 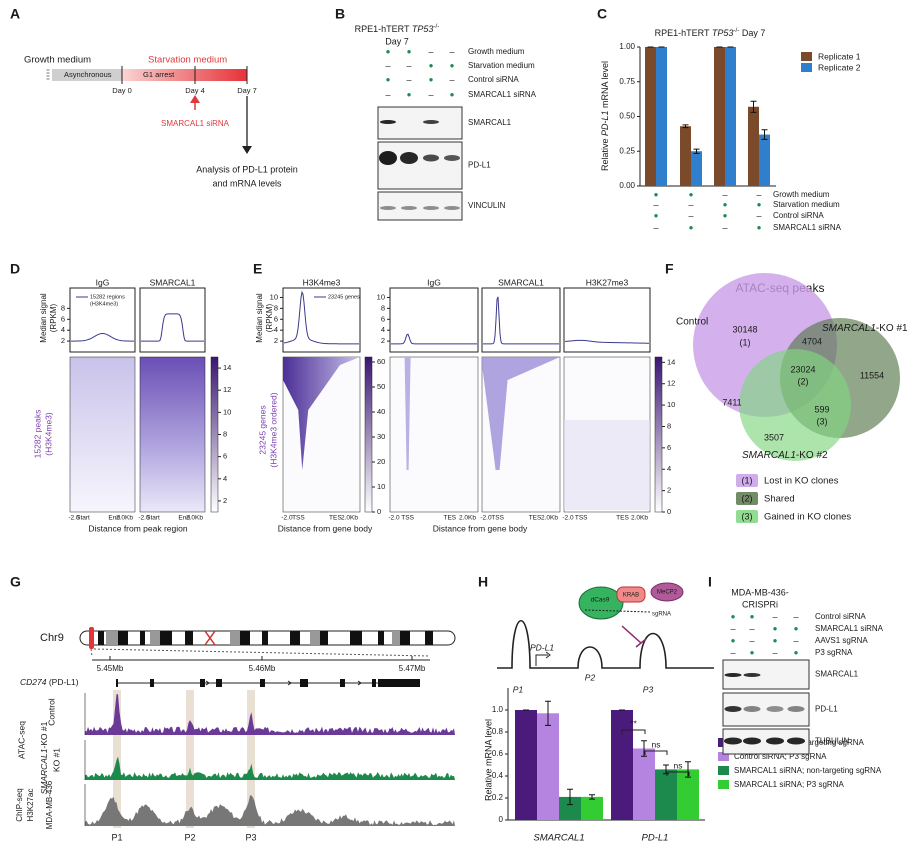 I want to click on venn-count: 3507, so click(x=774, y=437).